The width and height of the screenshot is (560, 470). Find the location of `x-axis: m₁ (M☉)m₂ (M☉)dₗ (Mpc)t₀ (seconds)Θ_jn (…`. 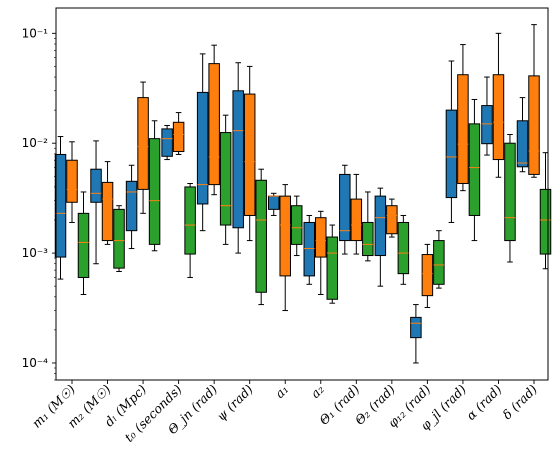

x-axis: m₁ (M☉)m₂ (M☉)dₗ (Mpc)t₀ (seconds)Θ_jn (… is located at coordinates (284, 412).